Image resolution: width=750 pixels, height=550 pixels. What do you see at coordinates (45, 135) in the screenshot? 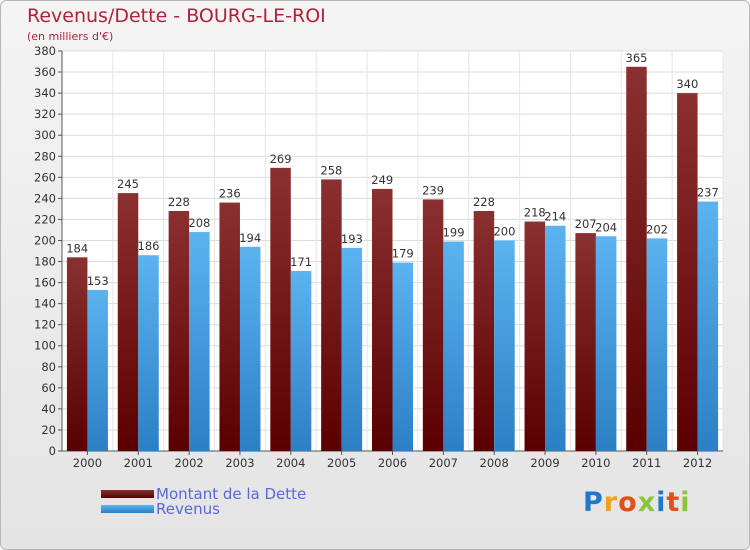
I see `y-tick-label: 300` at bounding box center [45, 135].